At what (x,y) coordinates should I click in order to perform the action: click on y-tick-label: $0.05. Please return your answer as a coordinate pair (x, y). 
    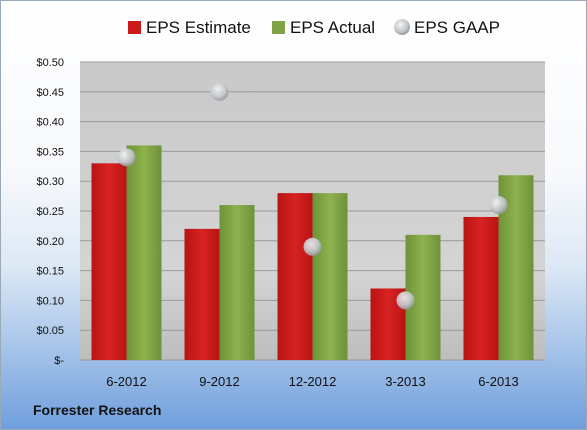
    Looking at the image, I should click on (50, 331).